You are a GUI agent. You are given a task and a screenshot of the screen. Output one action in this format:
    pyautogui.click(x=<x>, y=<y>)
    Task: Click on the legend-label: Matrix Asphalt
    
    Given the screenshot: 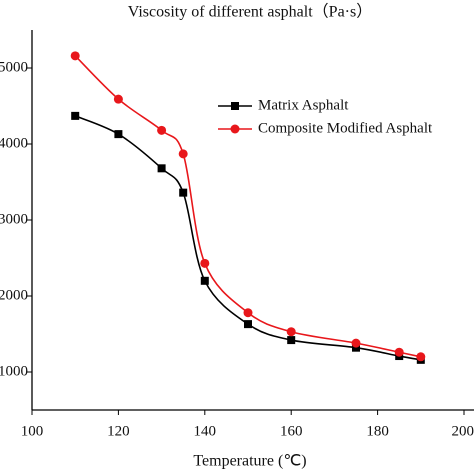 What is the action you would take?
    pyautogui.click(x=303, y=105)
    